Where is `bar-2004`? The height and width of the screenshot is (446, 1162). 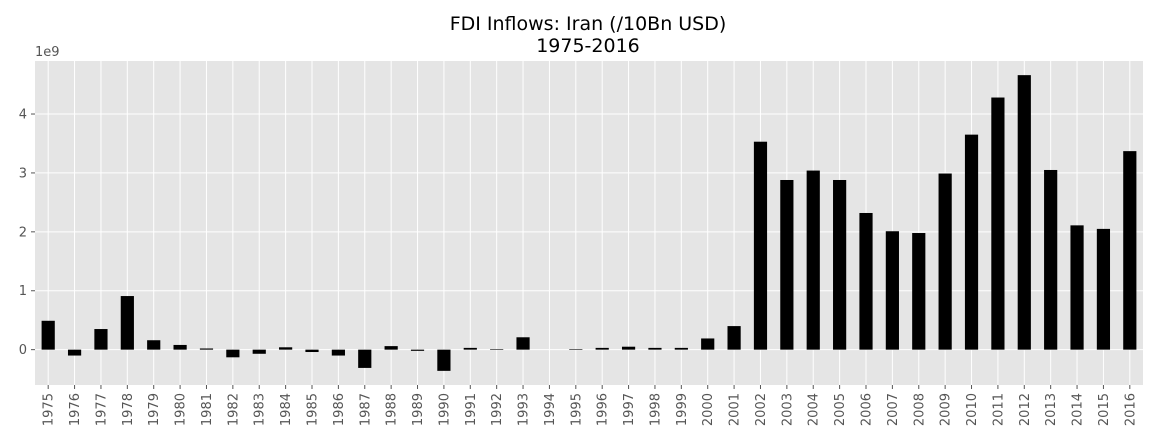
bar-2004 is located at coordinates (813, 260).